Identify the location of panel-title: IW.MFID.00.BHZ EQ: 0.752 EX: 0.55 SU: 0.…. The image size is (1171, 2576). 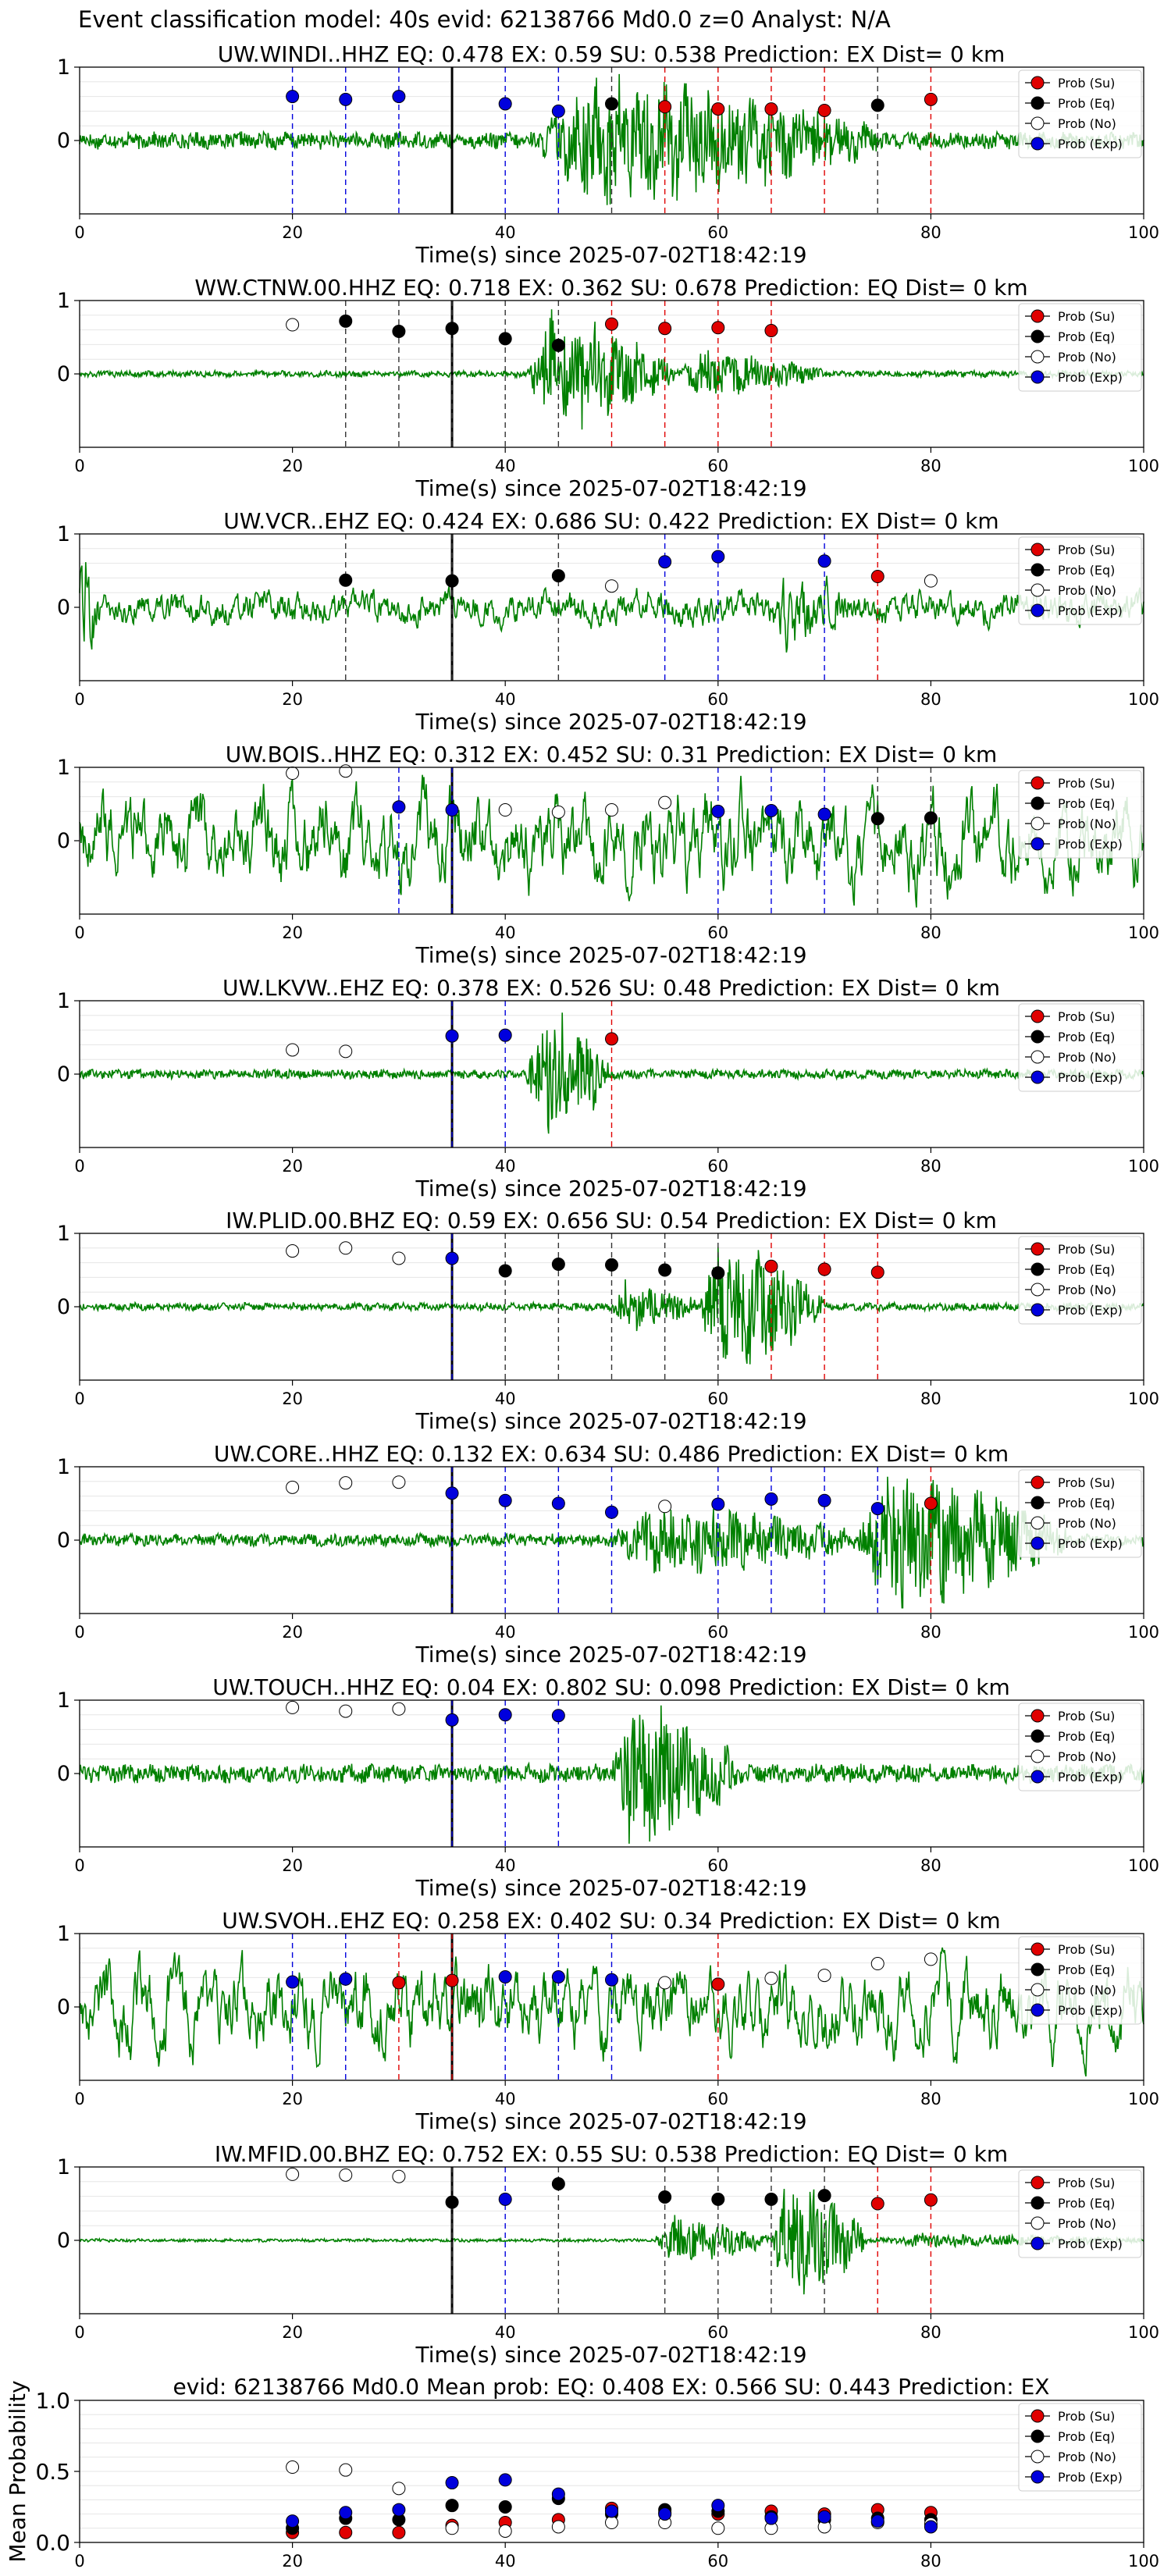
(611, 2154).